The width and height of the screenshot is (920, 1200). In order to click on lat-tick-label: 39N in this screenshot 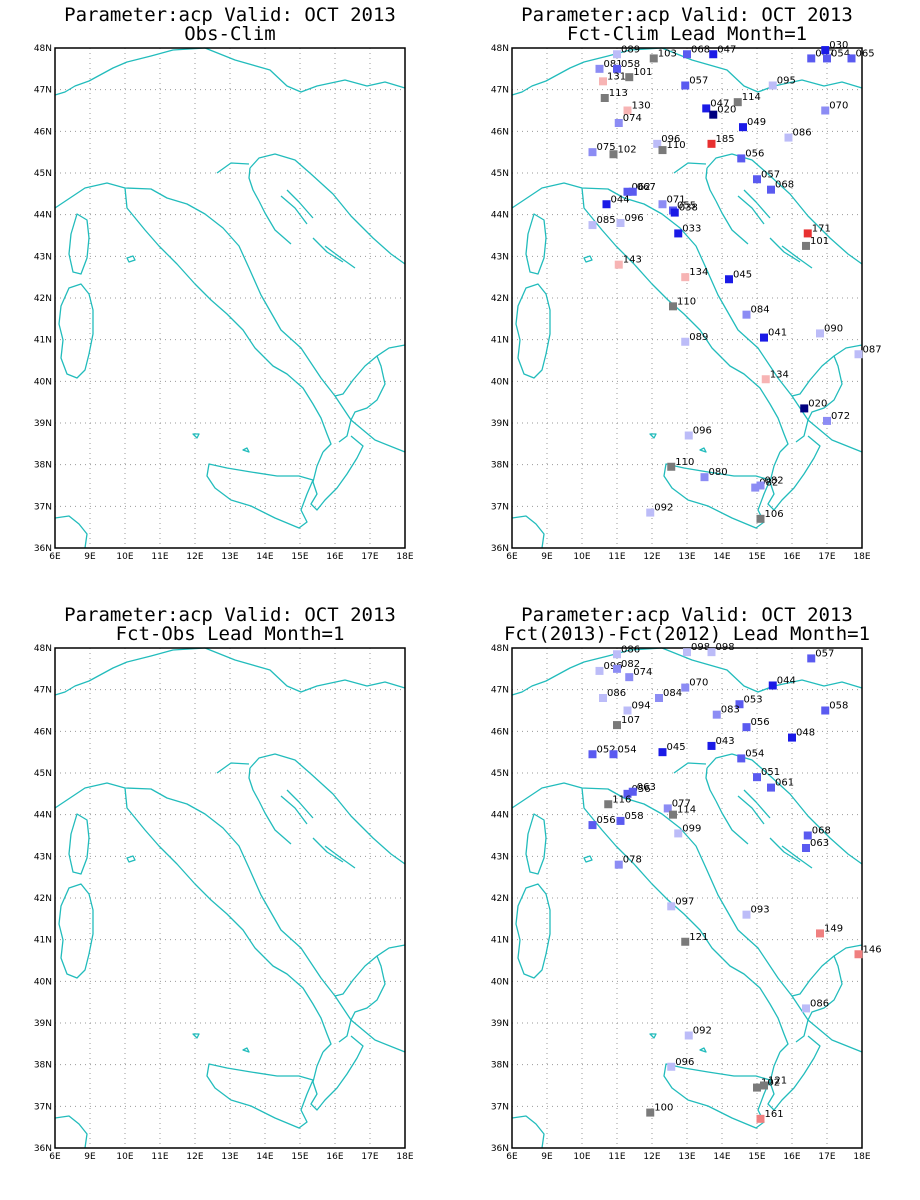, I will do `click(500, 1024)`.